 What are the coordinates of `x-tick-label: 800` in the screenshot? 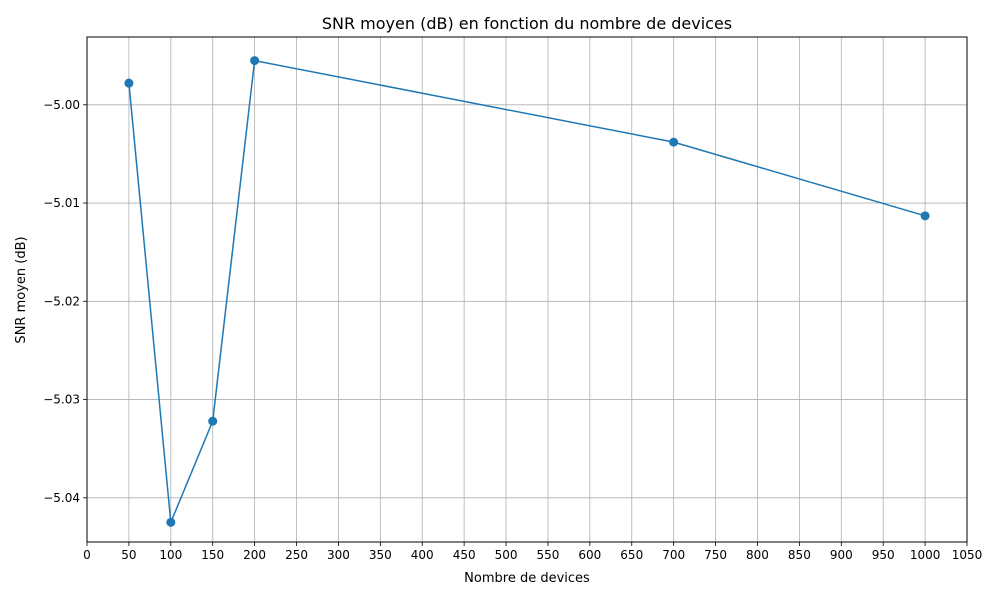 It's located at (757, 555).